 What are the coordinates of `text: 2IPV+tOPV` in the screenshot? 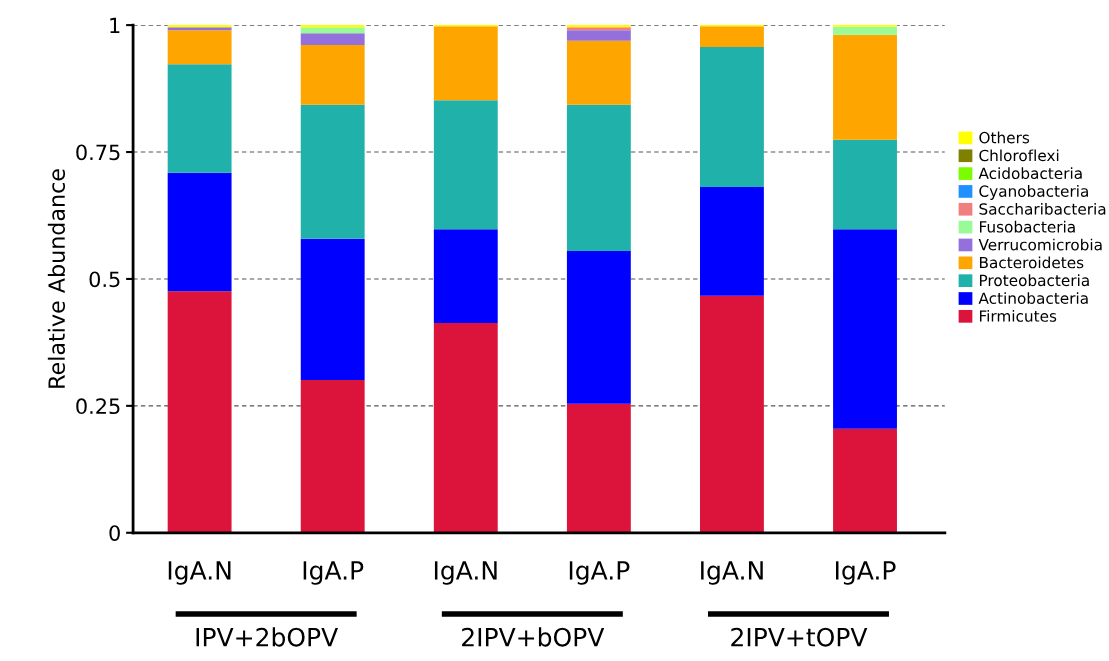 It's located at (799, 637).